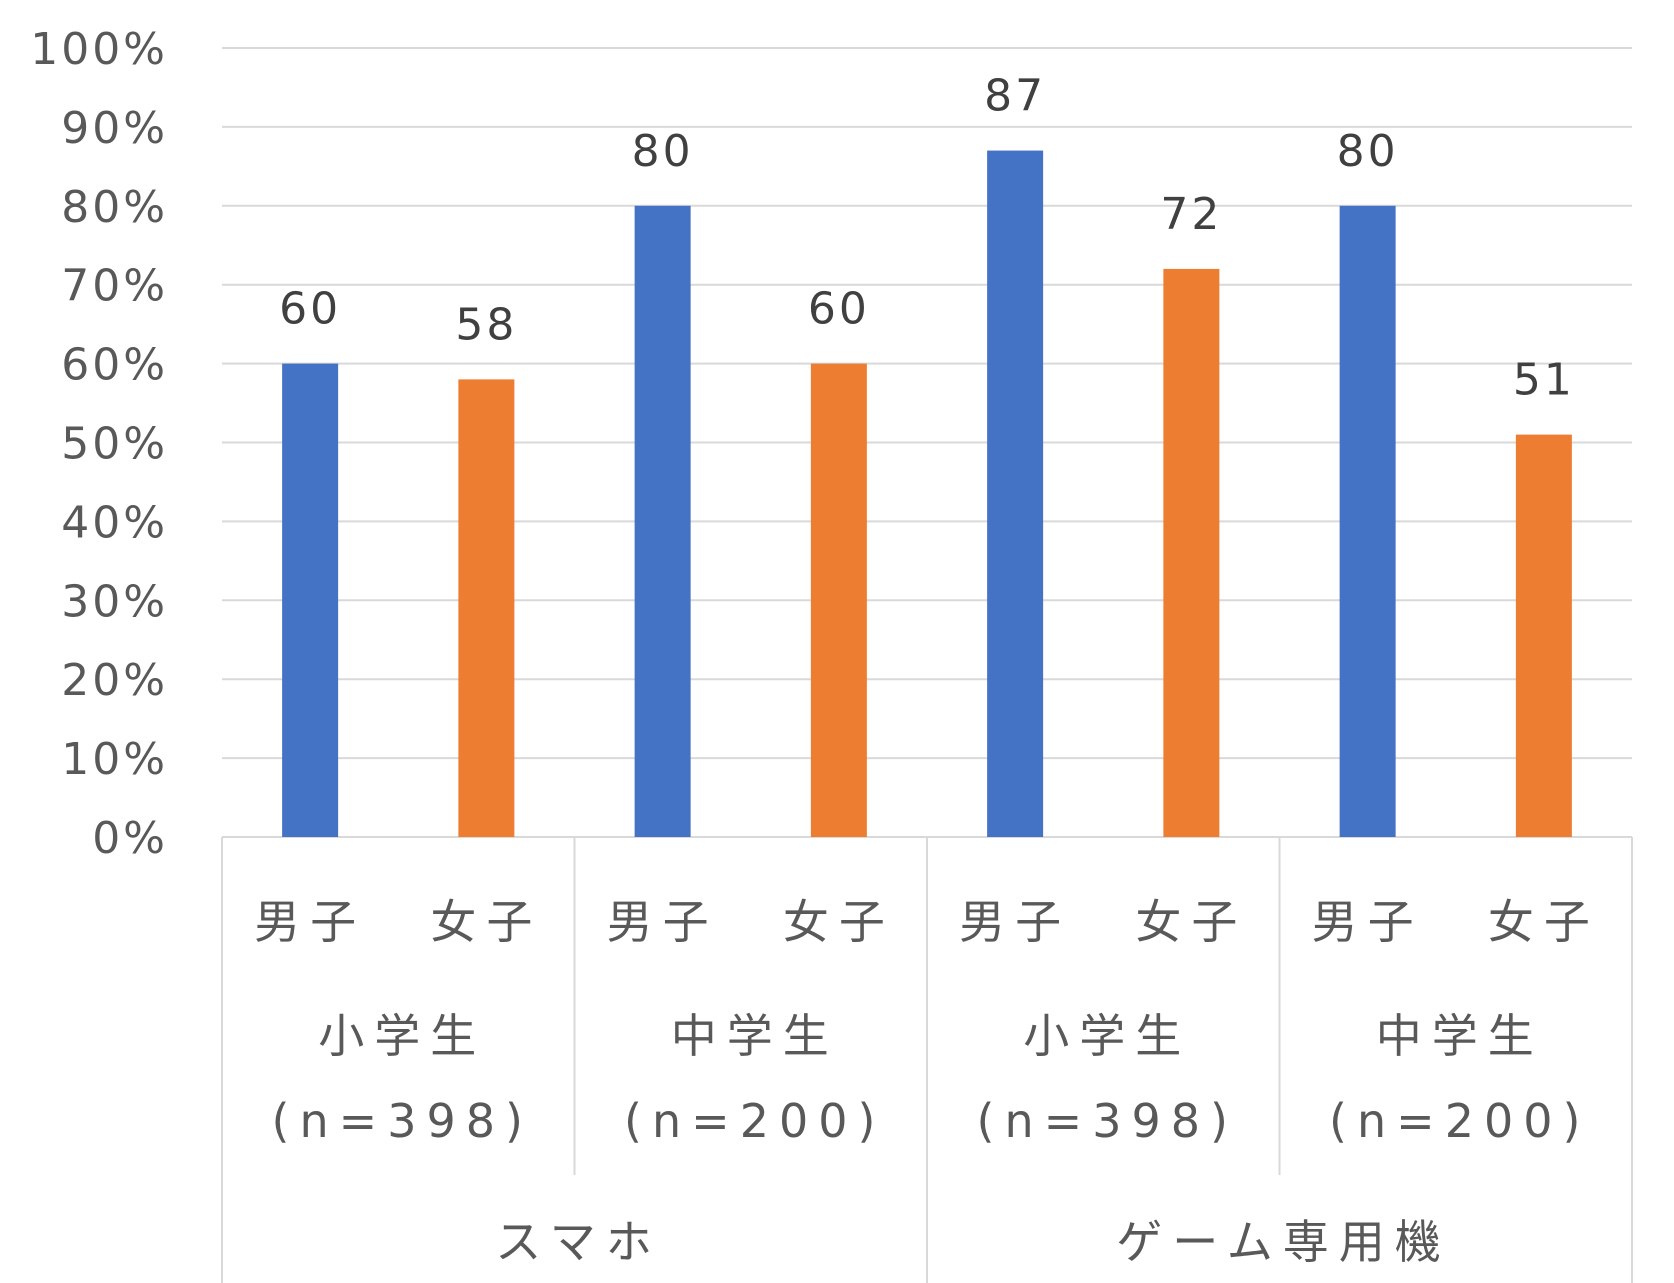 Image resolution: width=1674 pixels, height=1283 pixels. I want to click on y-tick-label: 30%, so click(114, 601).